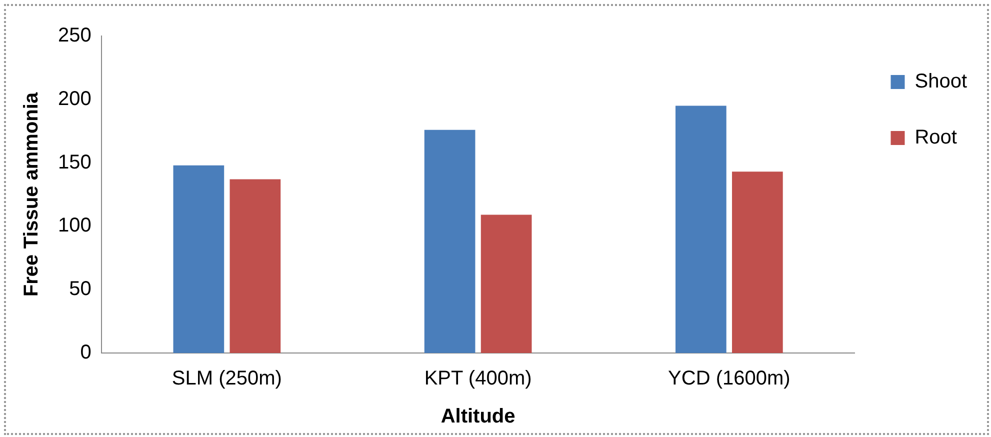 This screenshot has height=437, width=991. What do you see at coordinates (31, 194) in the screenshot?
I see `y-axis-title: Free Tissue ammonia` at bounding box center [31, 194].